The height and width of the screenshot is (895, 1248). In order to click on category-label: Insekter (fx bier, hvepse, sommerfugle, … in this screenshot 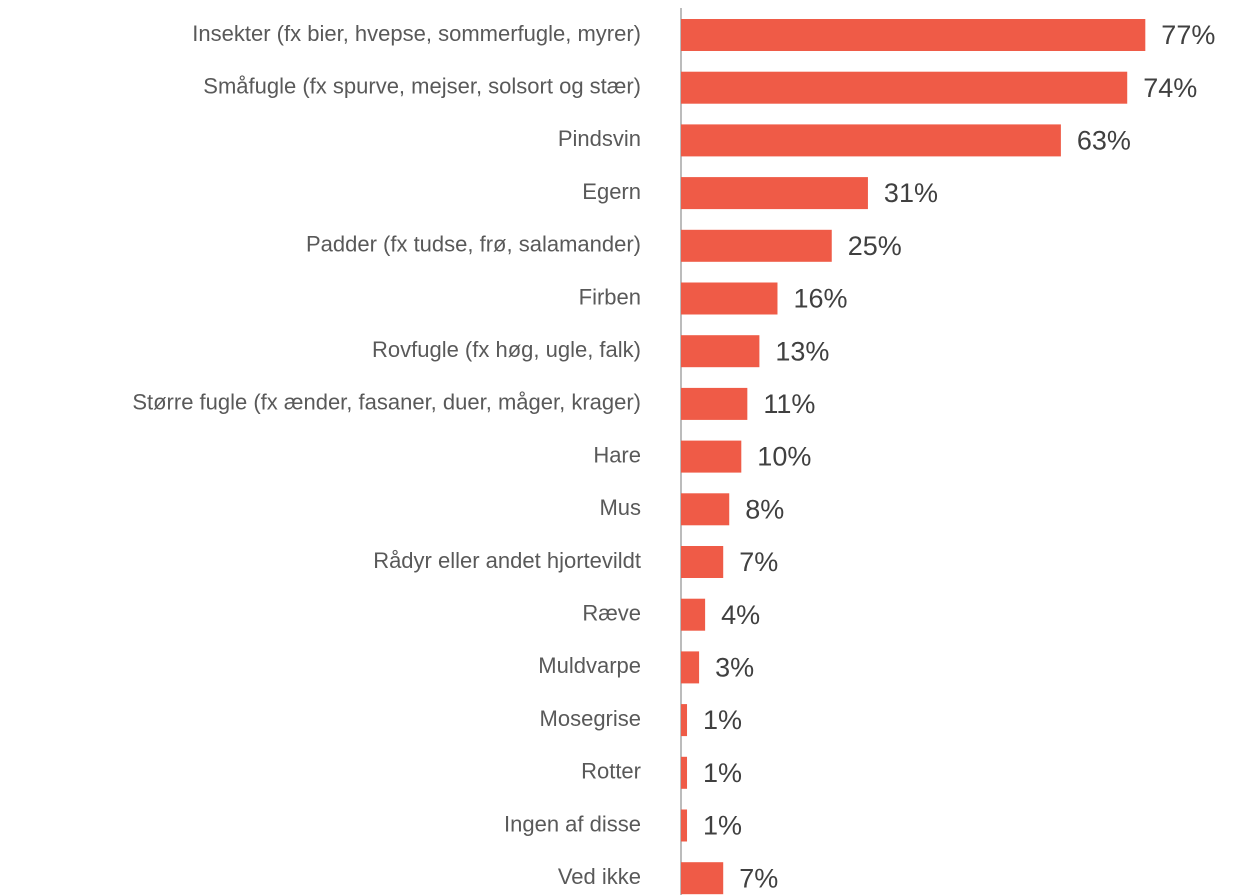, I will do `click(416, 33)`.